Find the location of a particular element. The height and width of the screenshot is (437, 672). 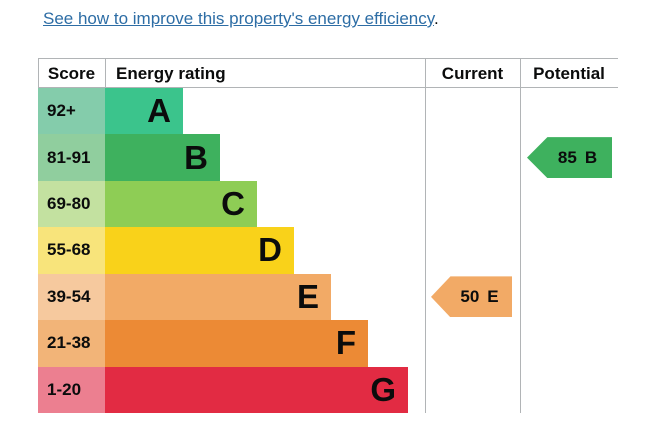

band-bar-letter: A is located at coordinates (144, 111).